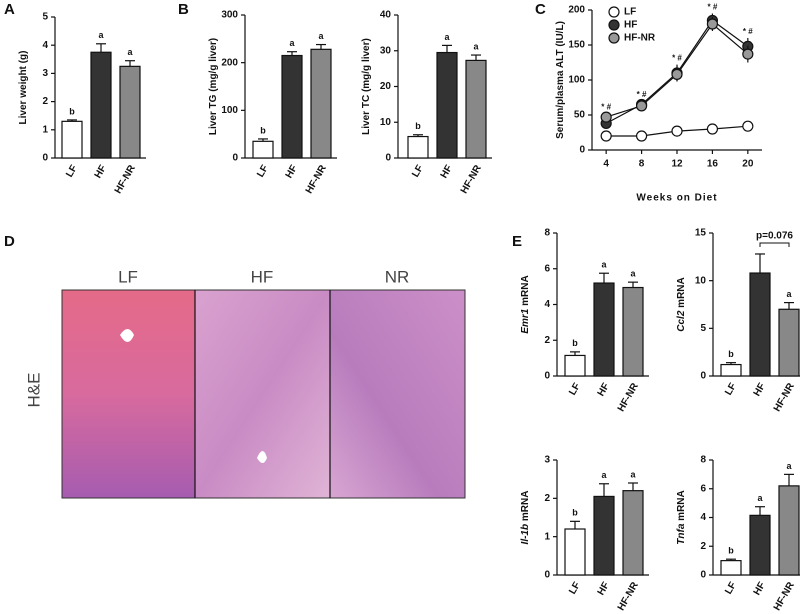 This screenshot has width=800, height=614. I want to click on y-tick-label: 20, so click(386, 86).